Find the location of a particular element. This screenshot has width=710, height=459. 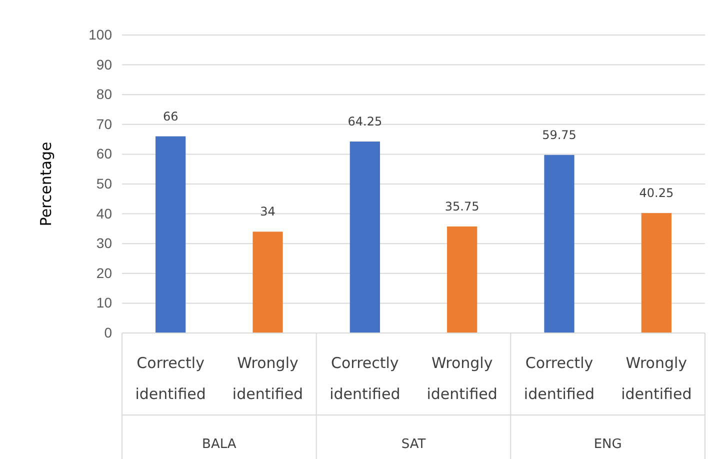

text: SAT is located at coordinates (413, 444).